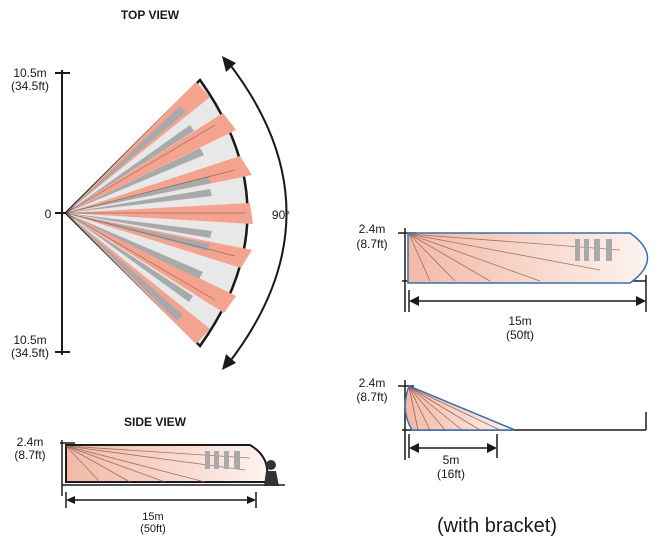  Describe the element at coordinates (497, 526) in the screenshot. I see `bracket-caption: (with bracket)` at that location.